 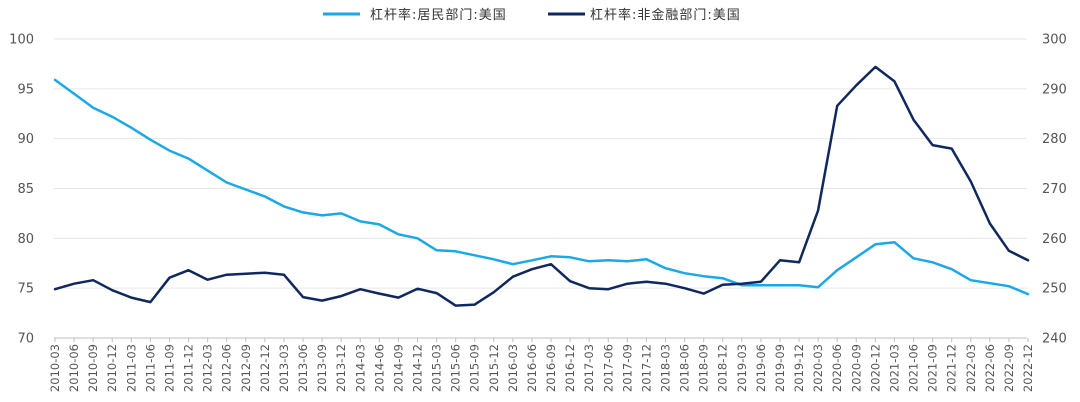 I want to click on x-tick-label: 2016-09, so click(x=551, y=368).